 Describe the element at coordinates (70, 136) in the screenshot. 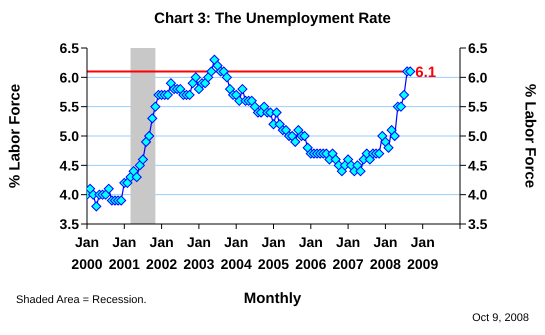

I see `y-tick-label: 5.0` at that location.